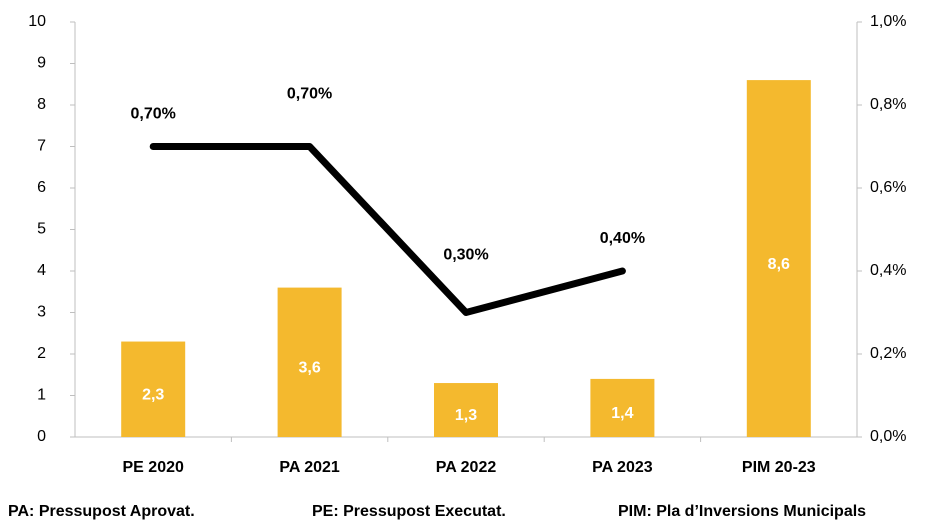 Image resolution: width=949 pixels, height=527 pixels. Describe the element at coordinates (622, 238) in the screenshot. I see `line-label: 0,40%` at that location.